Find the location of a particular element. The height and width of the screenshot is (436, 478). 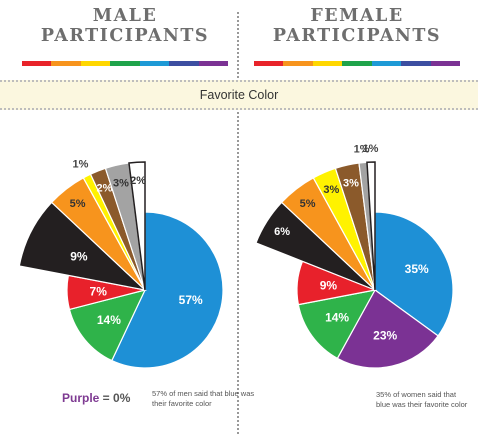

female-chart-title: FEMALE PARTICIPANTS is located at coordinates (357, 26).